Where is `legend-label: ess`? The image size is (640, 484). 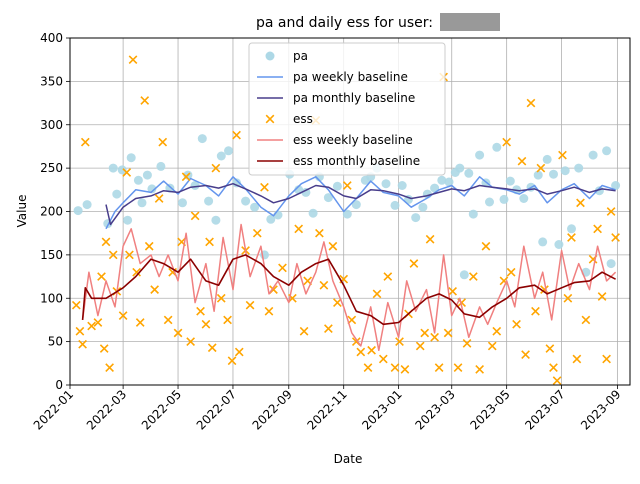 legend-label: ess is located at coordinates (303, 119).